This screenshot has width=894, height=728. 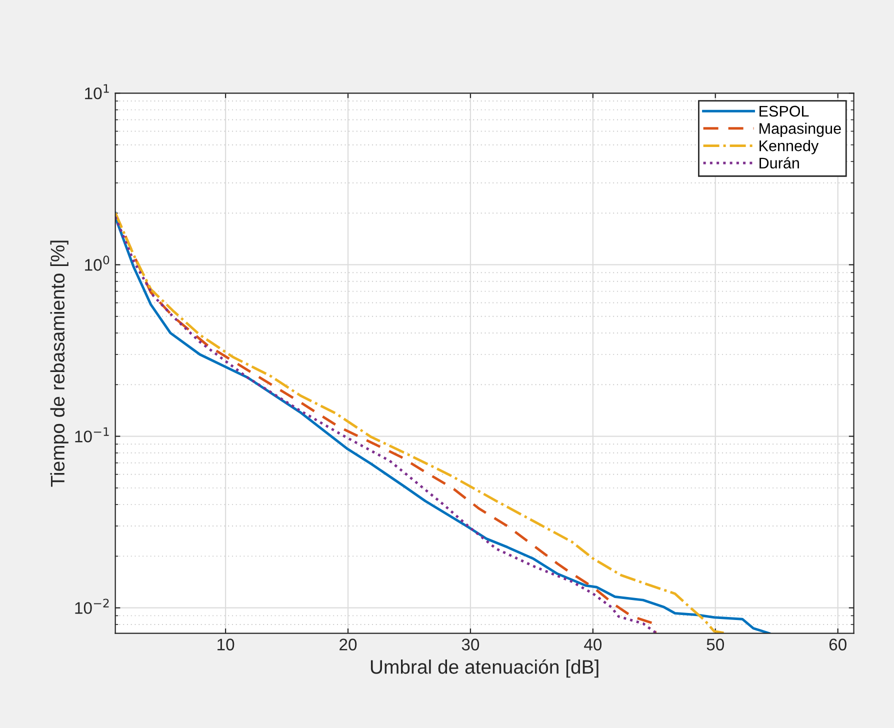 What do you see at coordinates (837, 644) in the screenshot?
I see `x-tick-label: 60` at bounding box center [837, 644].